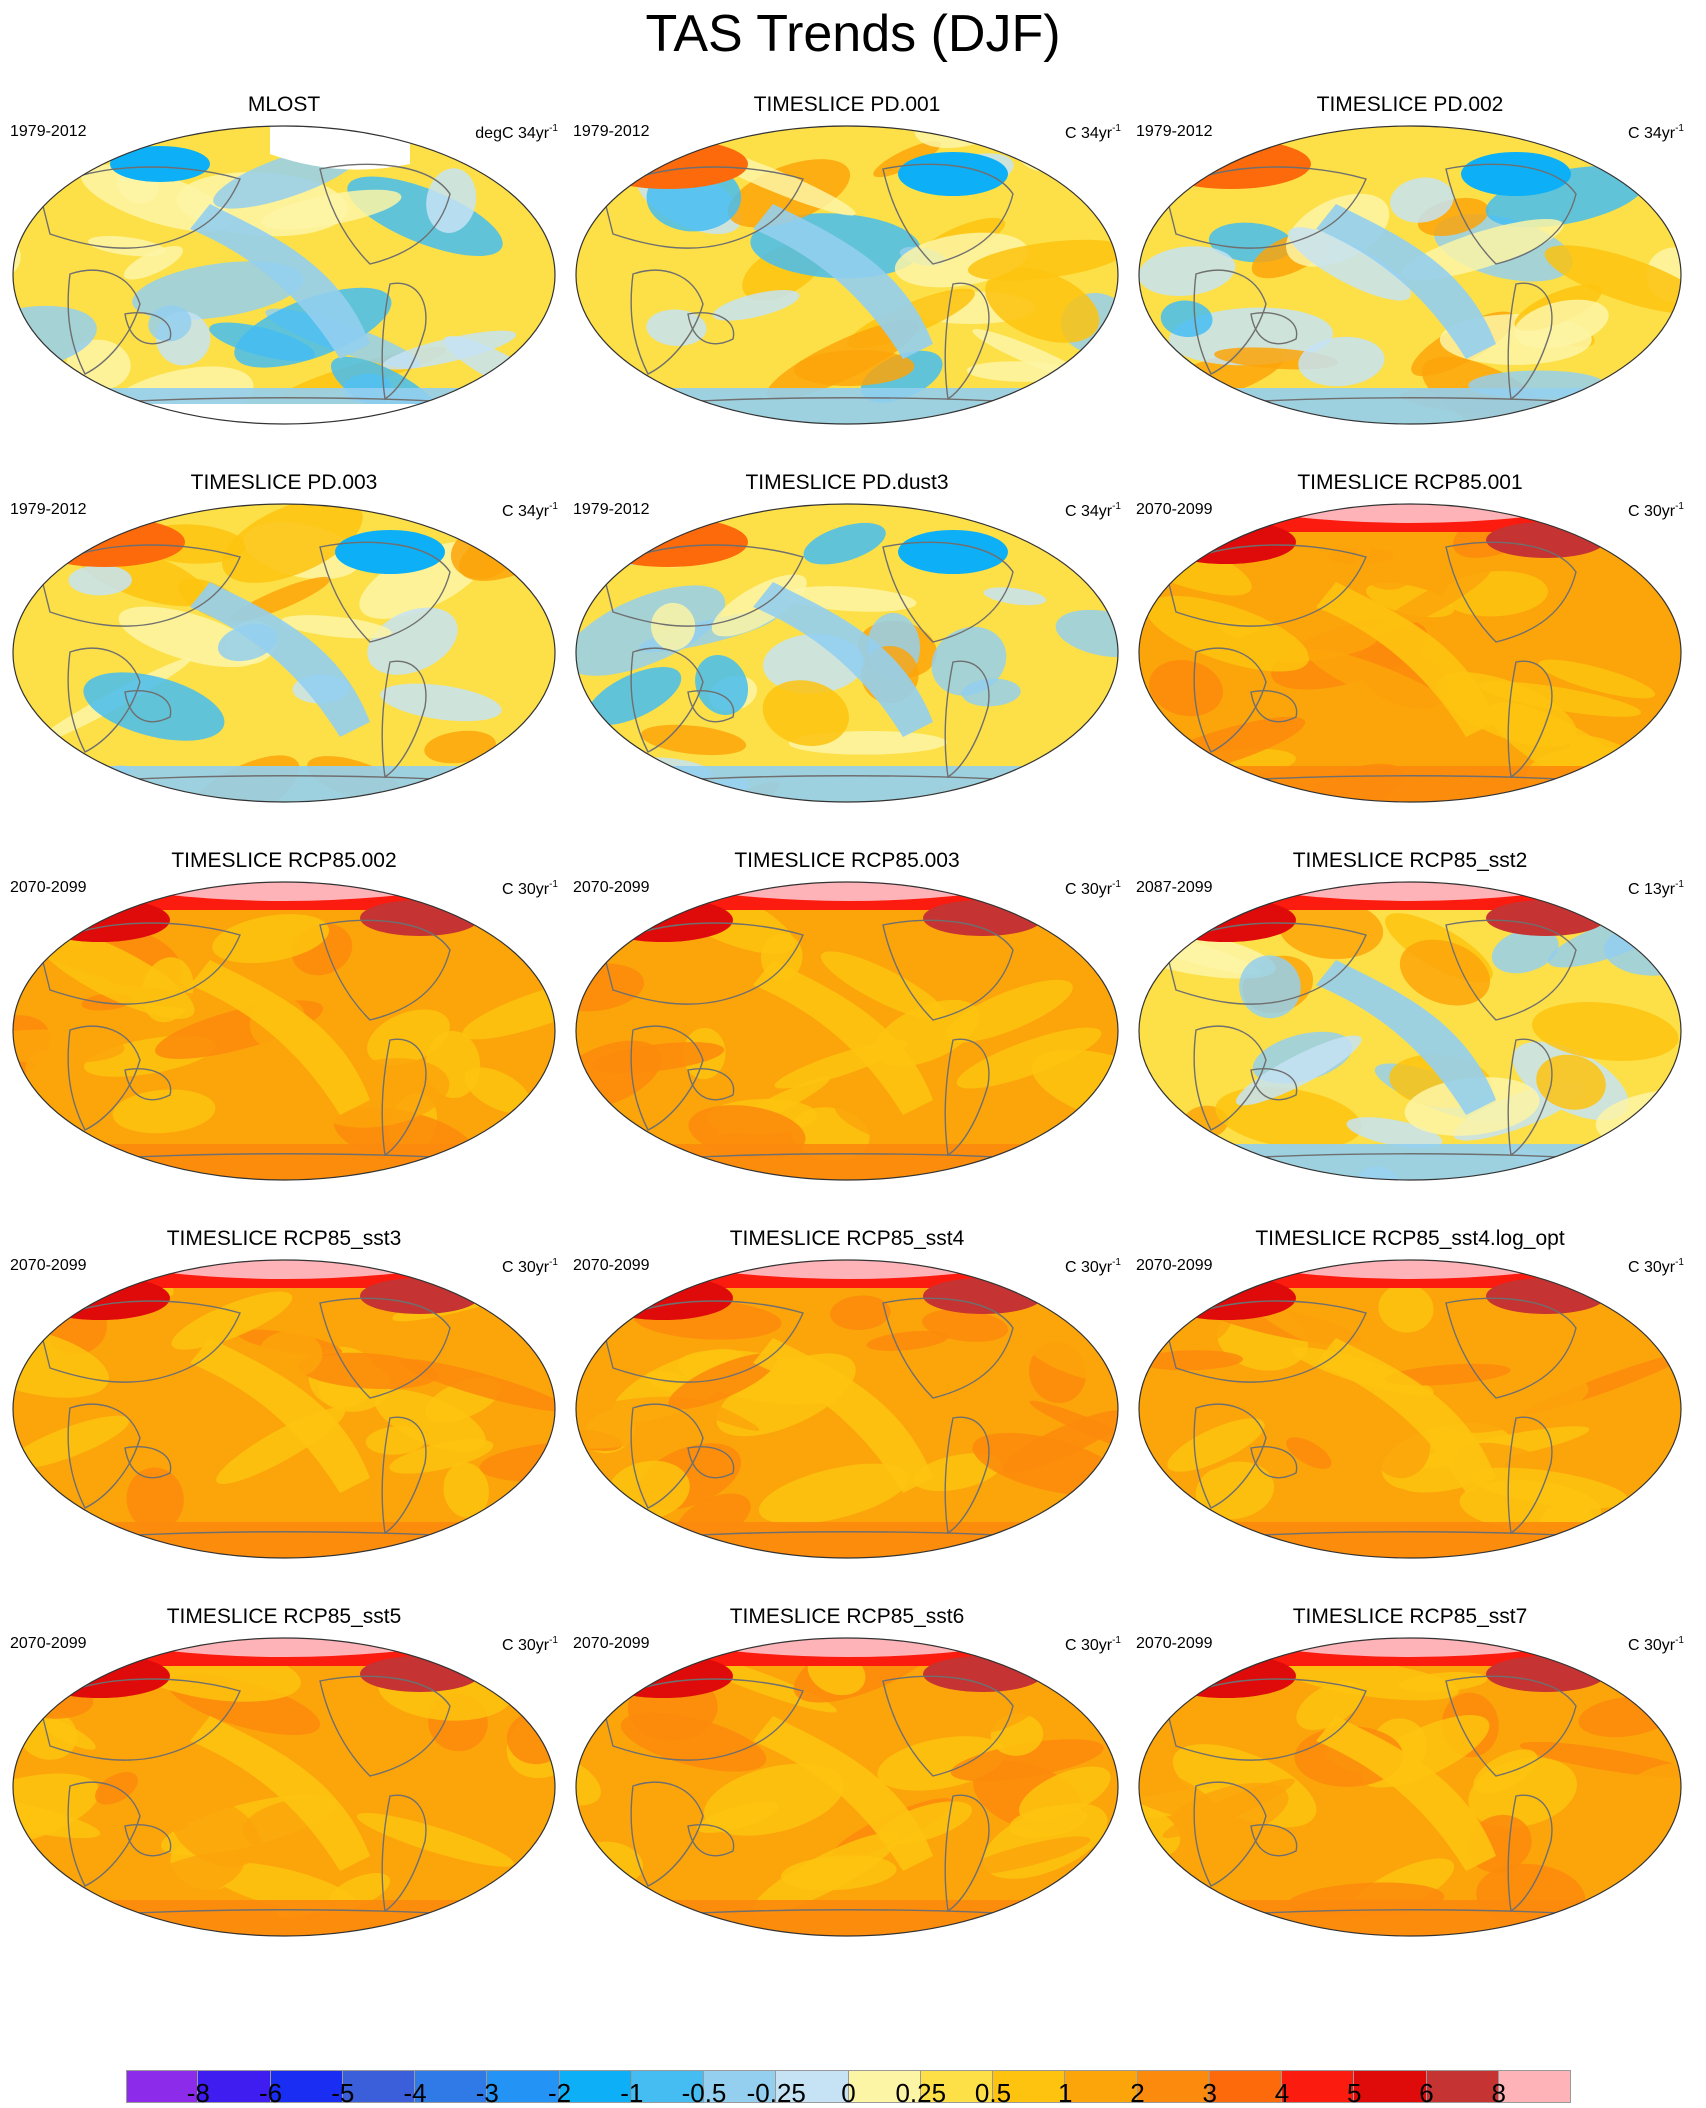 The image size is (1706, 2108). Describe the element at coordinates (415, 2093) in the screenshot. I see `colorbar-label: -4` at that location.